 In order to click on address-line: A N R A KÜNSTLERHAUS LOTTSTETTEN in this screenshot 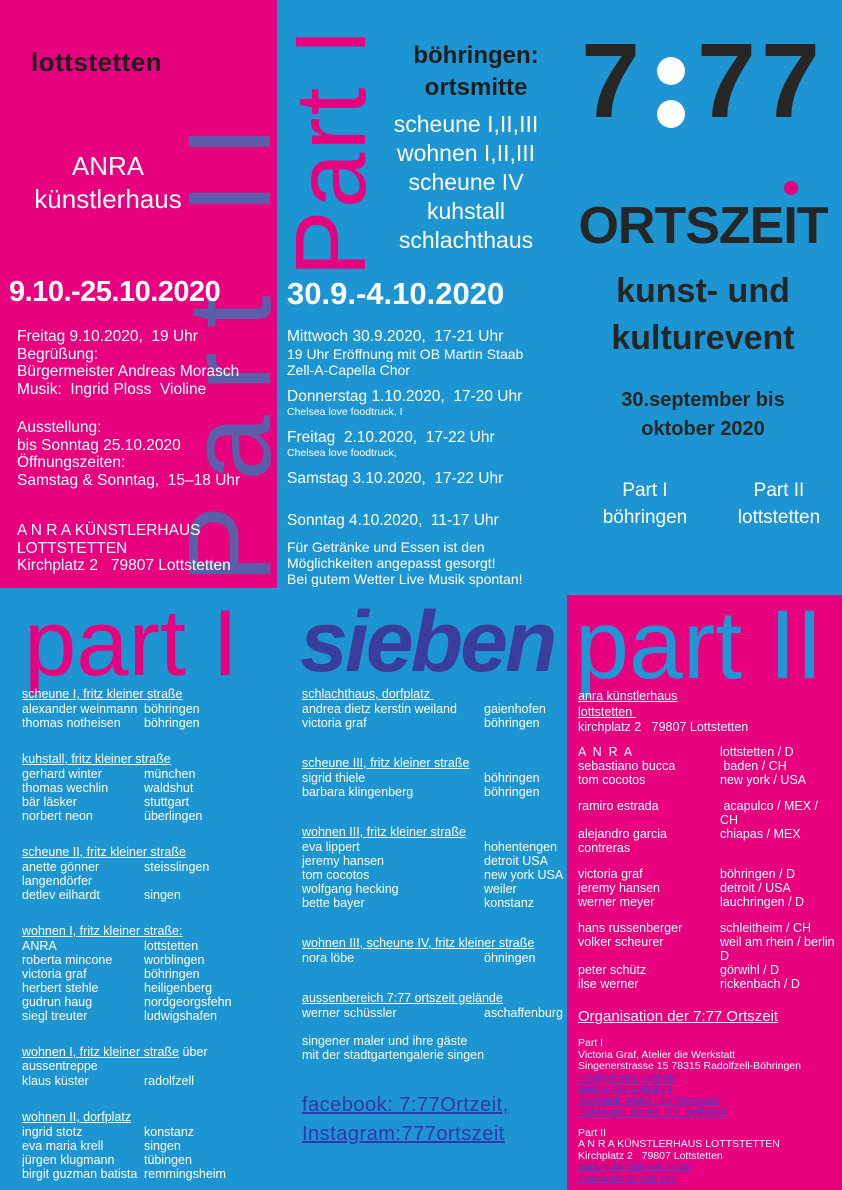, I will do `click(111, 539)`.